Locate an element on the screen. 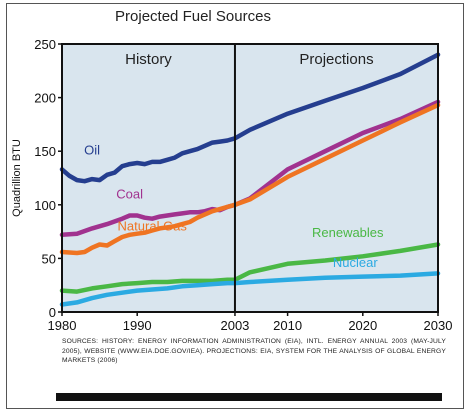 This screenshot has height=417, width=470. y-tick-label: 50 is located at coordinates (49, 258).